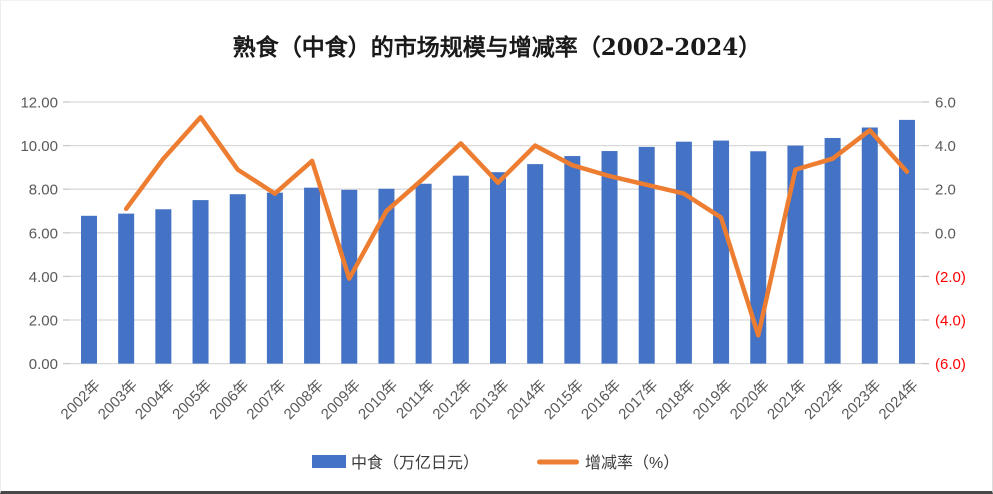 The image size is (993, 494). Describe the element at coordinates (274, 278) in the screenshot. I see `bar-2007年` at that location.